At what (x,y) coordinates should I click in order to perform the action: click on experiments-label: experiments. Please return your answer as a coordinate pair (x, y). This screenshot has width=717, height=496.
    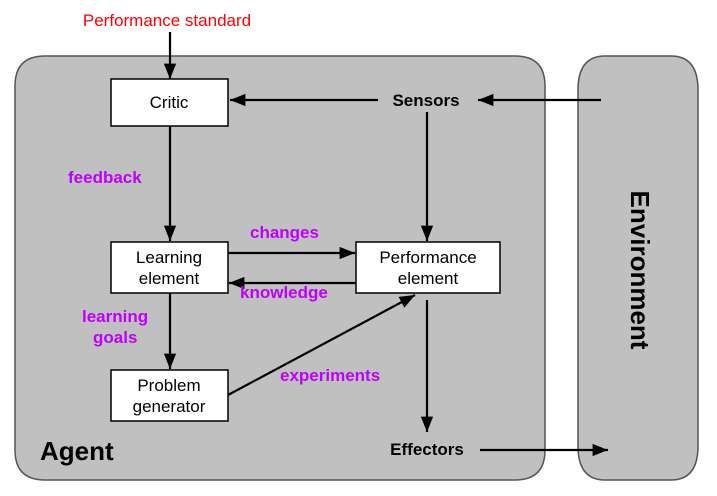
    Looking at the image, I should click on (330, 375).